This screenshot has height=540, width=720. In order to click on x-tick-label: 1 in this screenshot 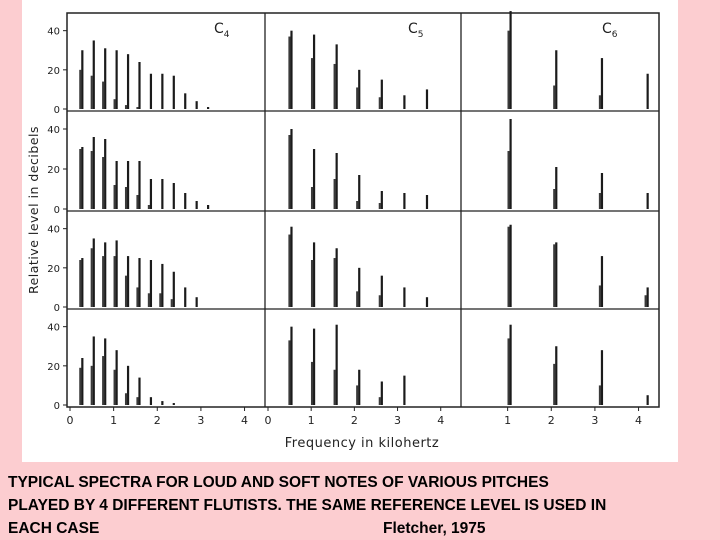, I will do `click(113, 420)`.